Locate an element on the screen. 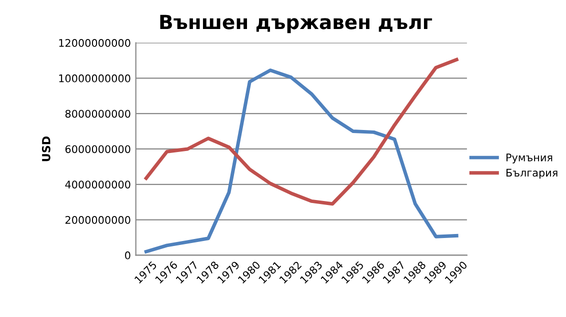  y-tick-label: 12000000000 is located at coordinates (94, 43).